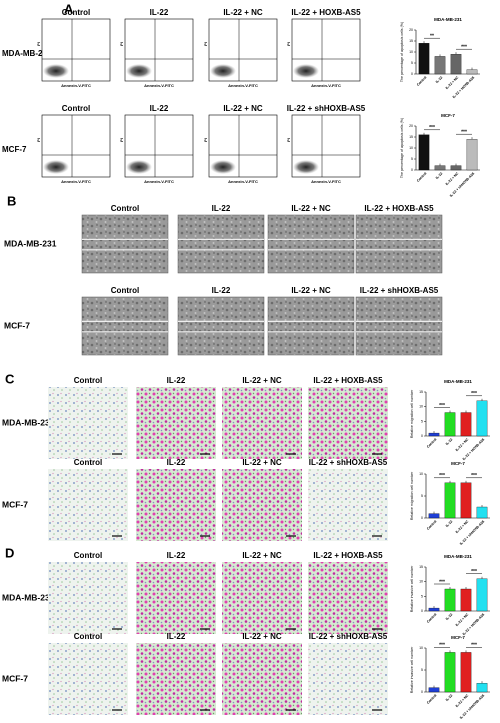  I want to click on panel-letter: D, so click(9, 552).